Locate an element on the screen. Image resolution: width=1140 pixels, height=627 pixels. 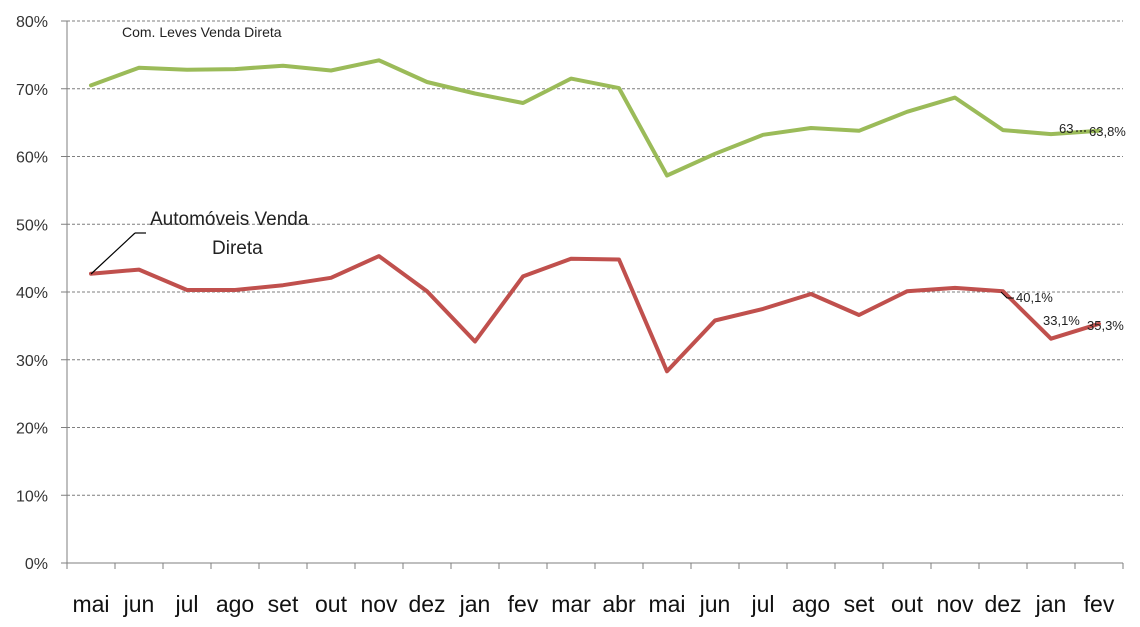
leader-line-automoveis is located at coordinates (113, 253).